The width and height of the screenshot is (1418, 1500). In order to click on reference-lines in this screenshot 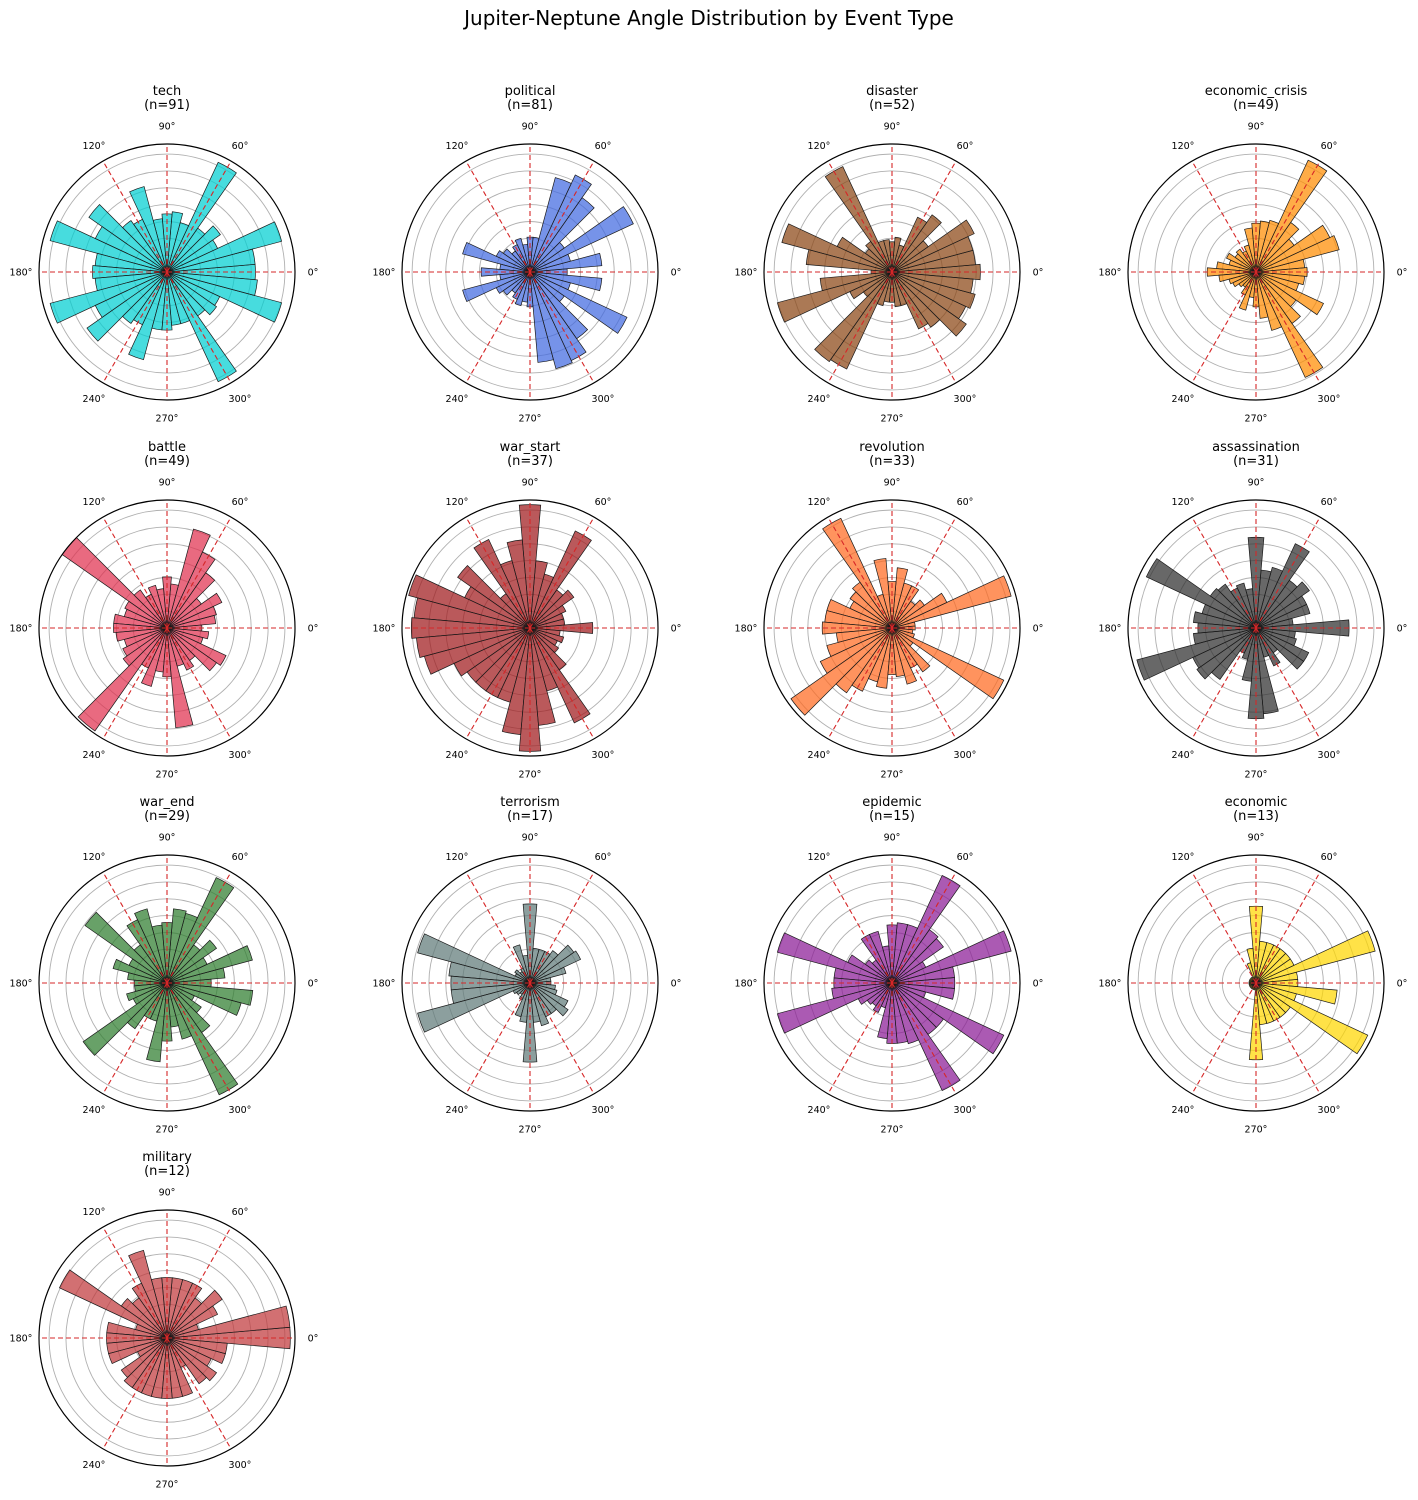, I will do `click(167, 628)`.